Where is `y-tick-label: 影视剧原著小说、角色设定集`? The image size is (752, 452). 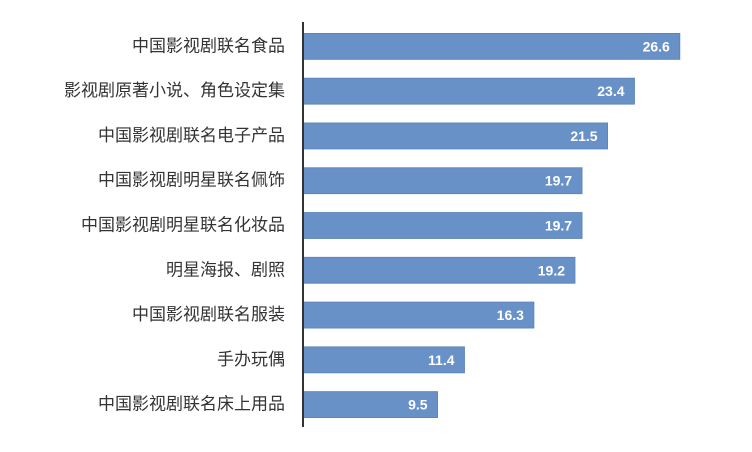
y-tick-label: 影视剧原著小说、角色设定集 is located at coordinates (174, 91).